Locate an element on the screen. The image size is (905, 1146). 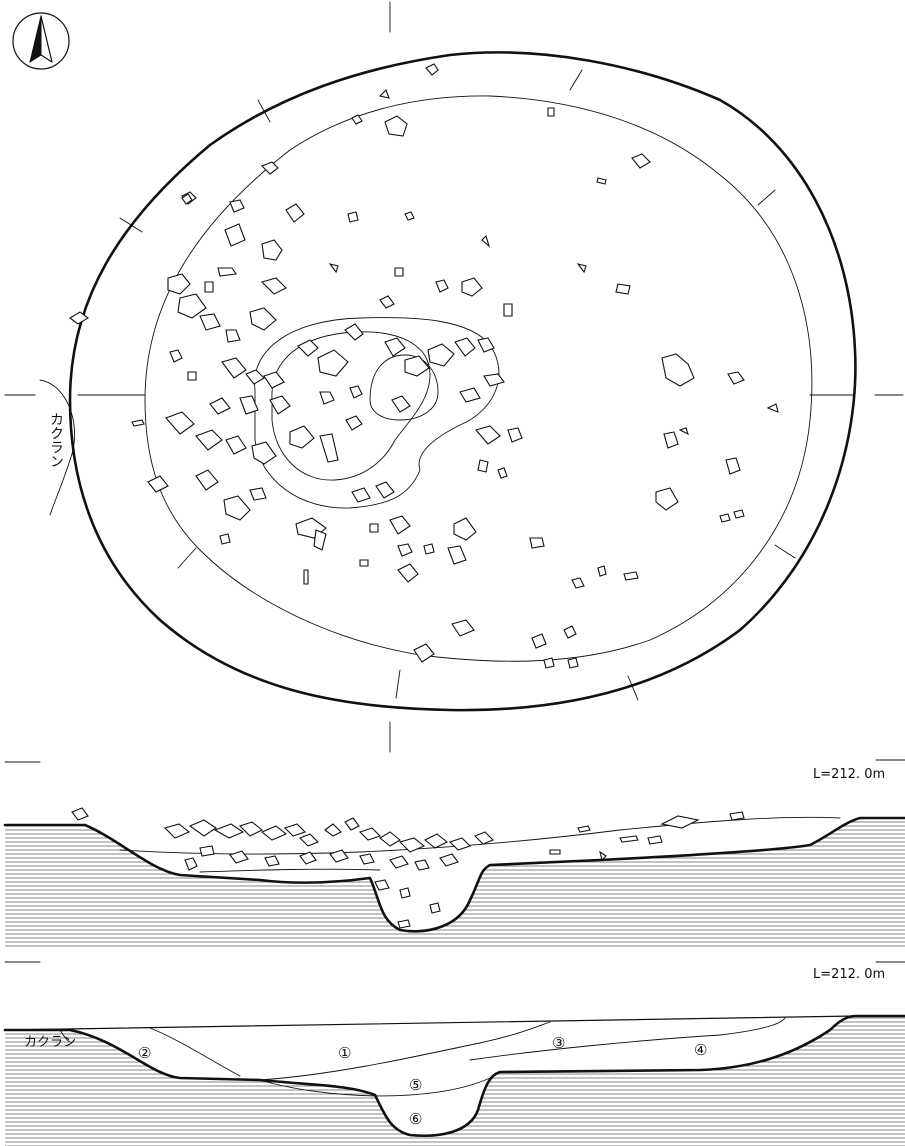
plan-disturbance-label: カクラン is located at coordinates (56, 440).